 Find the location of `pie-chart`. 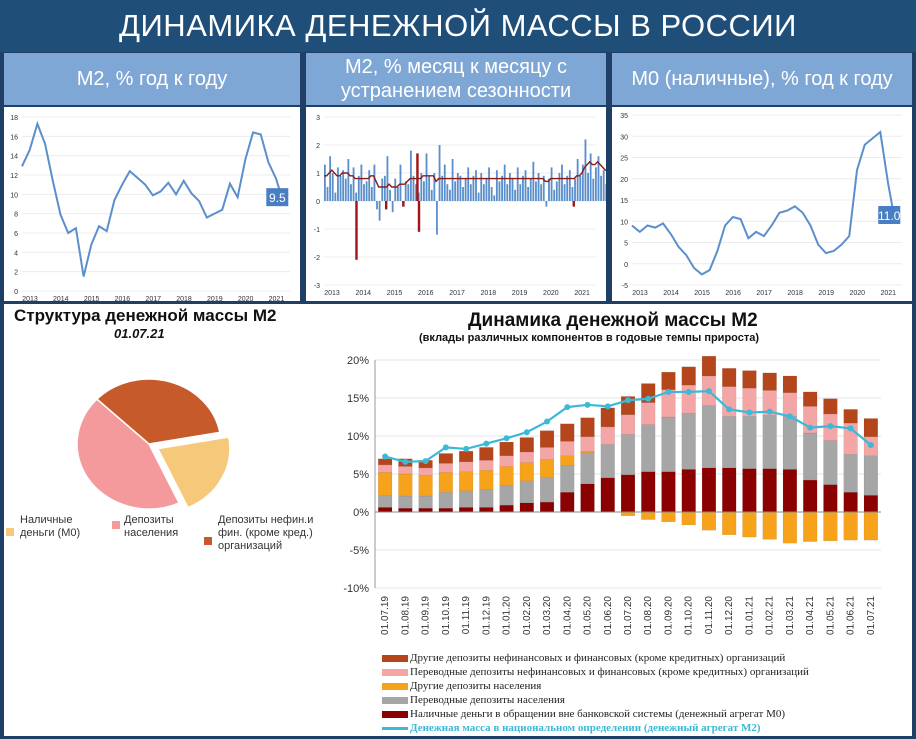

pie-chart is located at coordinates (153, 444).